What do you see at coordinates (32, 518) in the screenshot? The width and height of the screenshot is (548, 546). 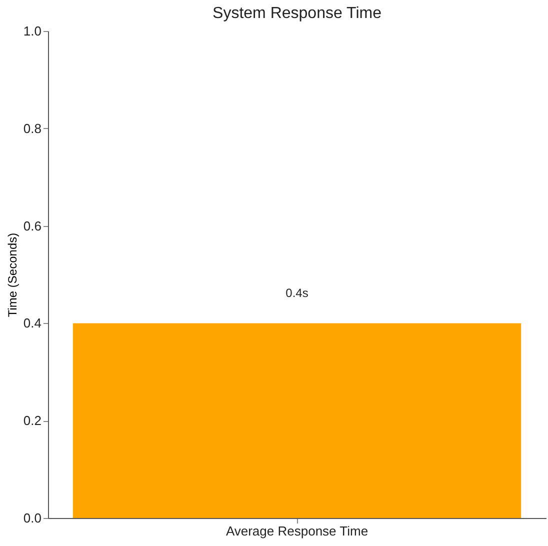 I see `y-tick-label: 0.0` at bounding box center [32, 518].